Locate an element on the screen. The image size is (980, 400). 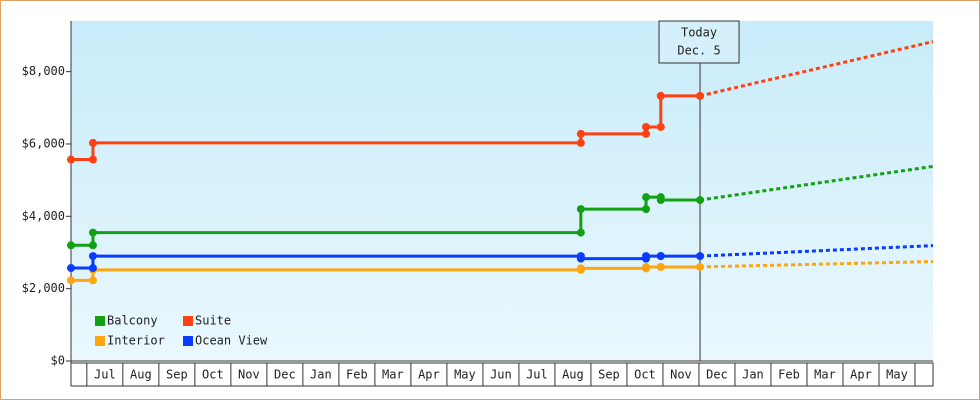
y-tick-label: $8,000 is located at coordinates (43, 71).